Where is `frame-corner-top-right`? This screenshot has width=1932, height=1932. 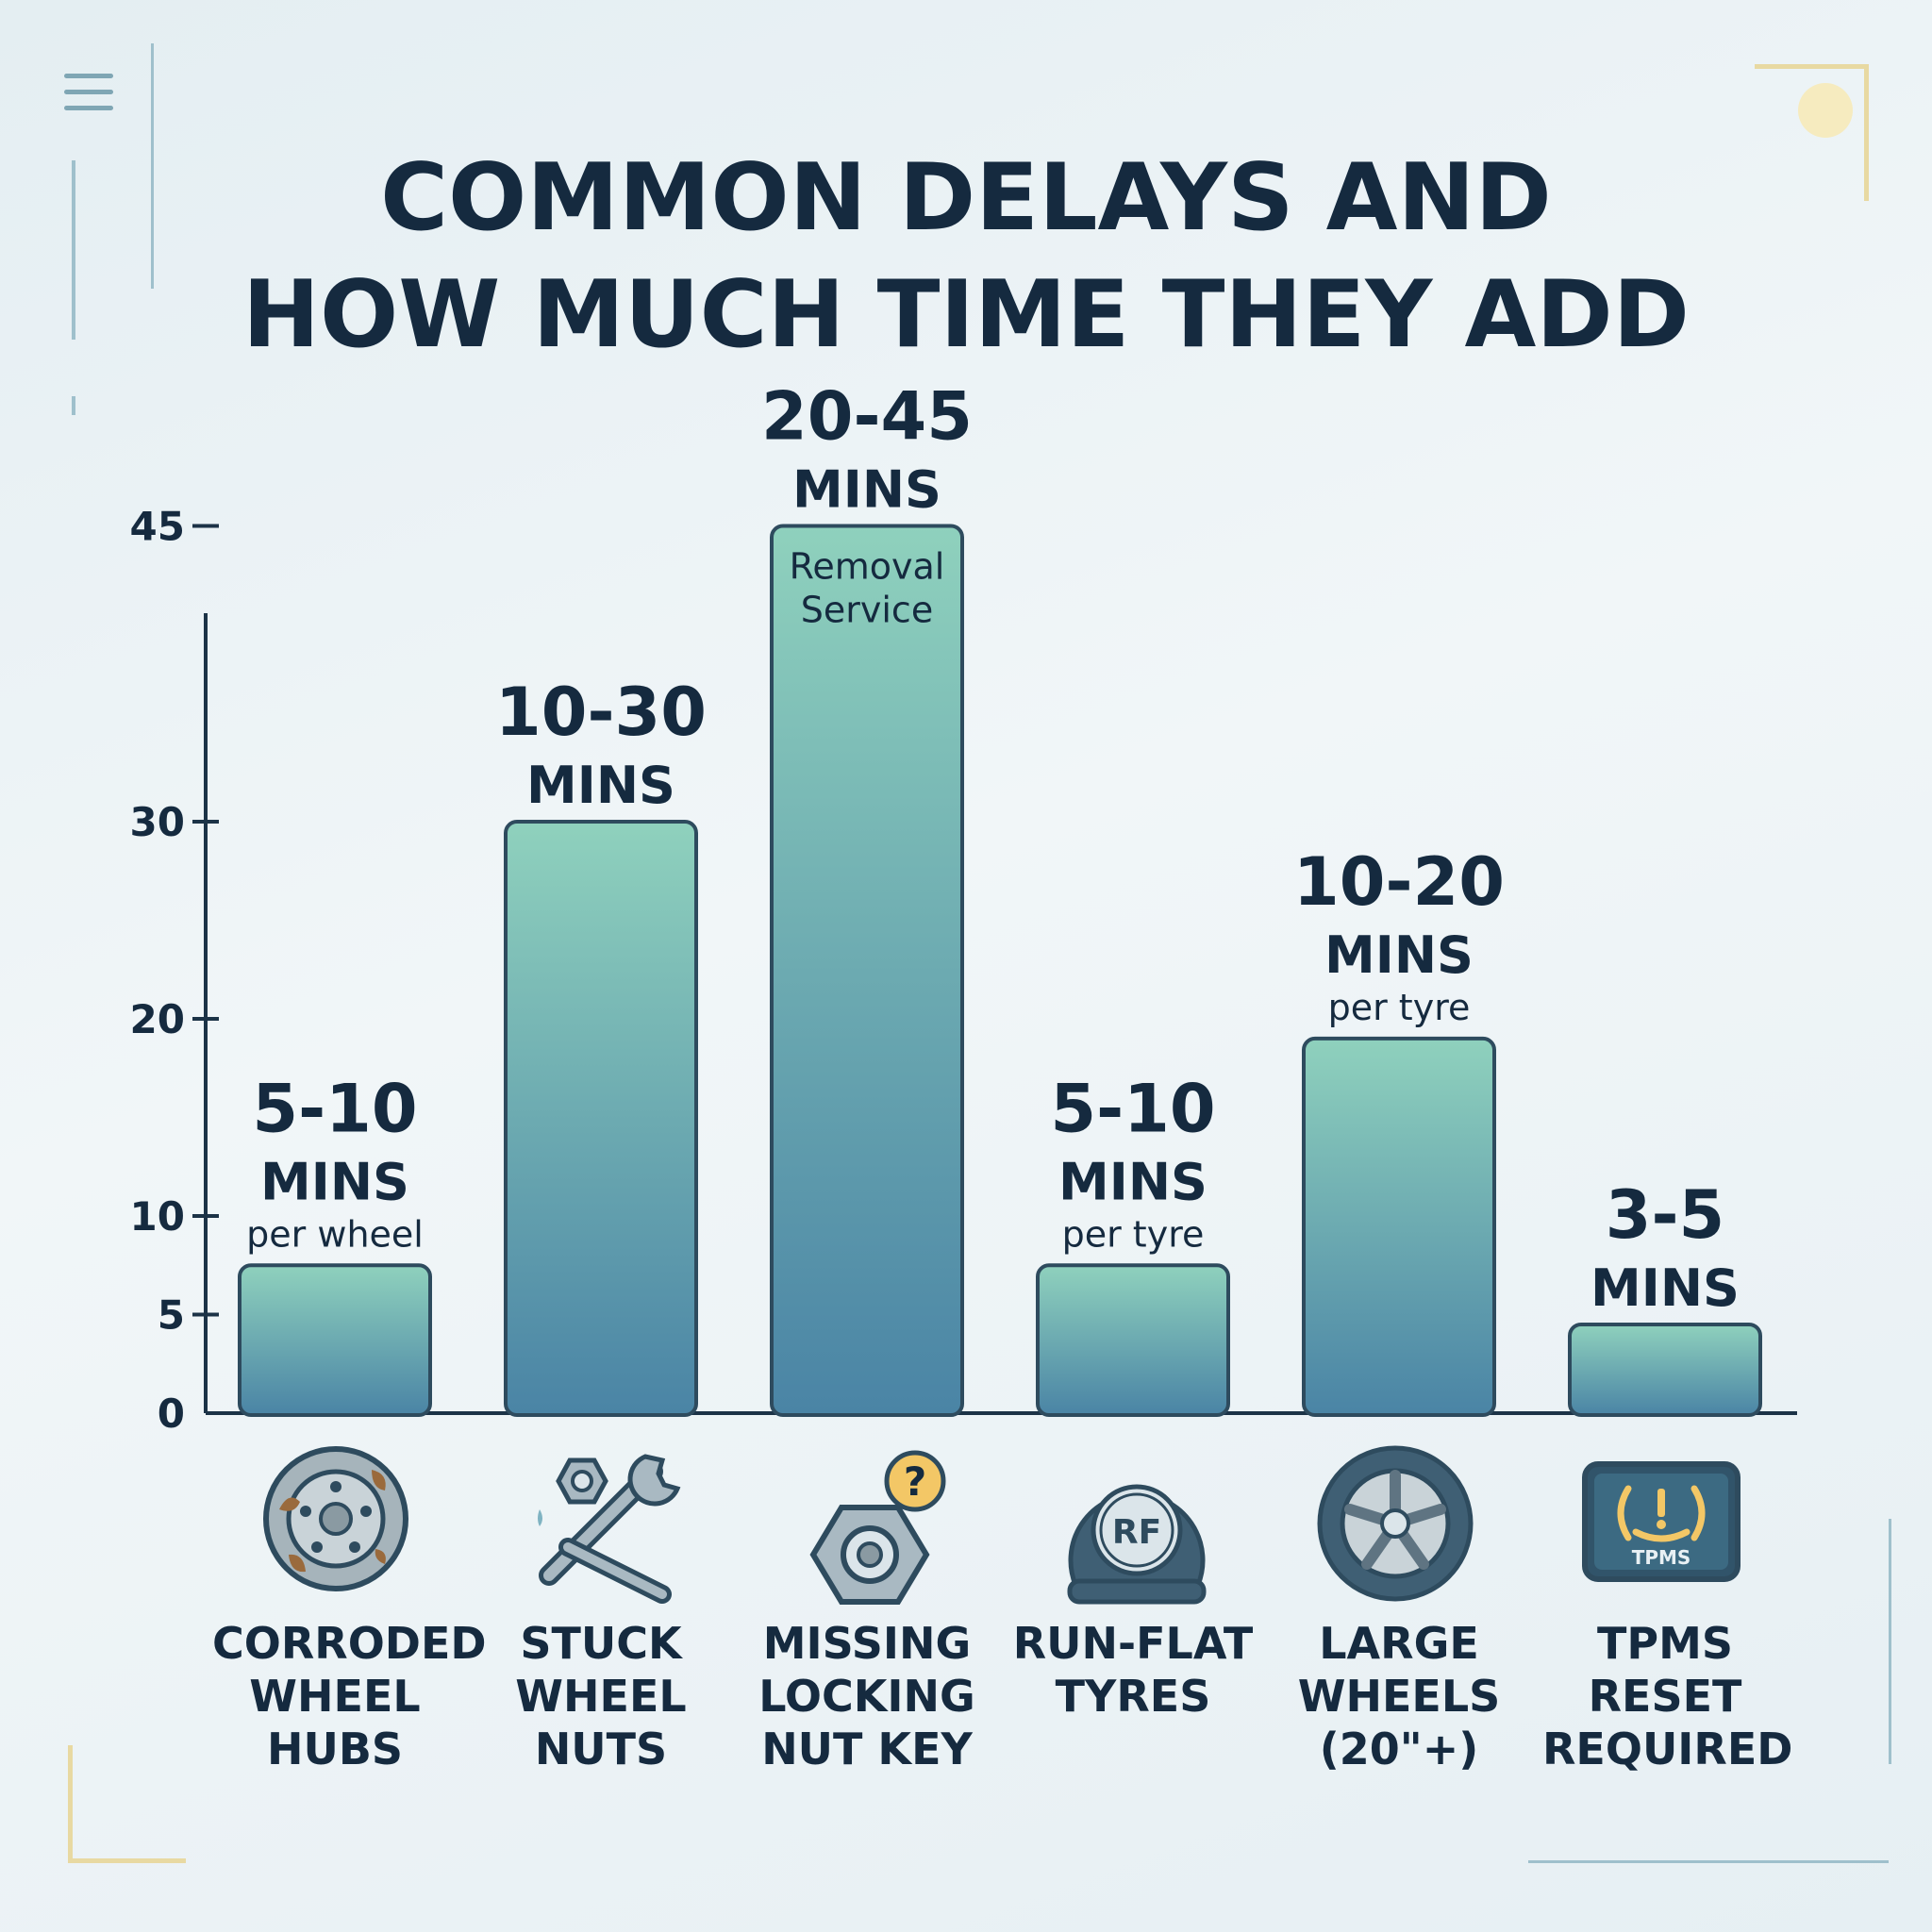 frame-corner-top-right is located at coordinates (1812, 133).